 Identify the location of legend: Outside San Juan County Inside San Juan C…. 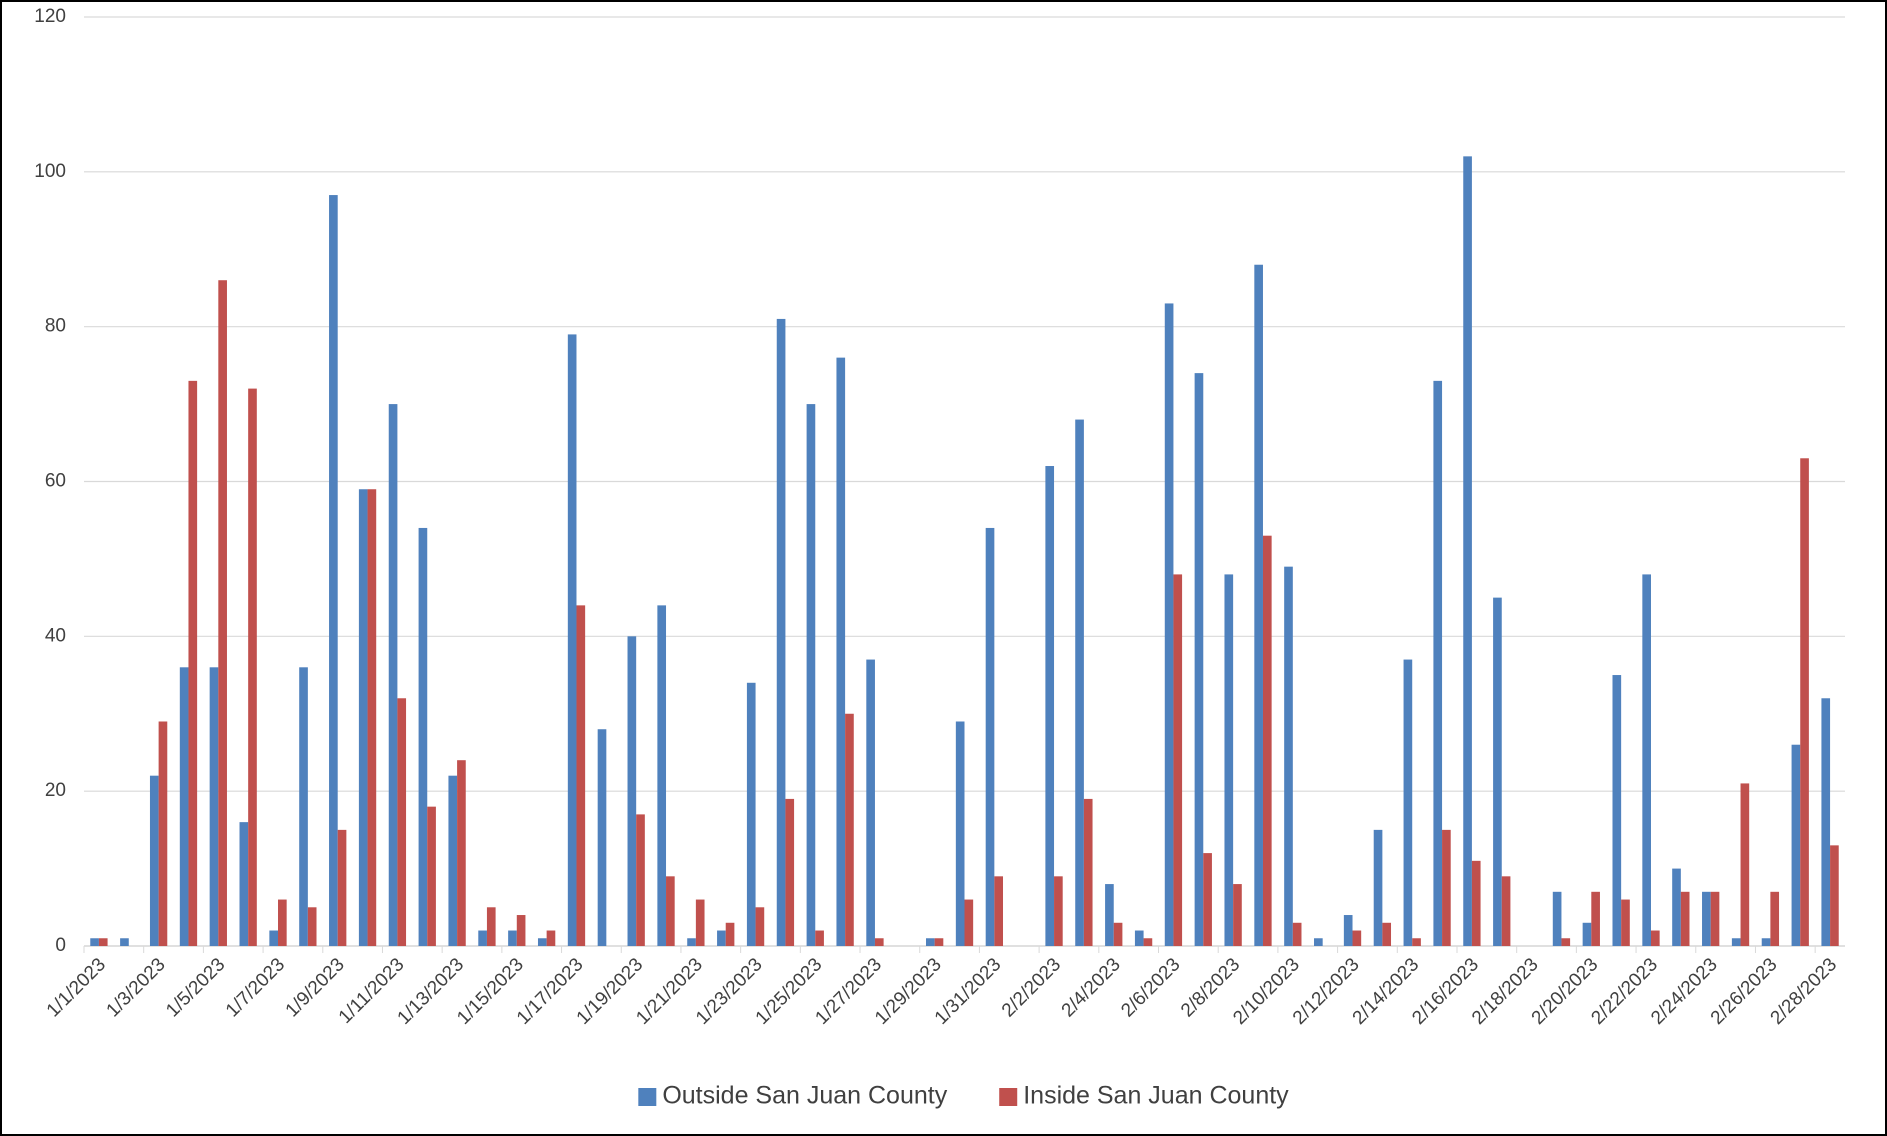
(963, 1096).